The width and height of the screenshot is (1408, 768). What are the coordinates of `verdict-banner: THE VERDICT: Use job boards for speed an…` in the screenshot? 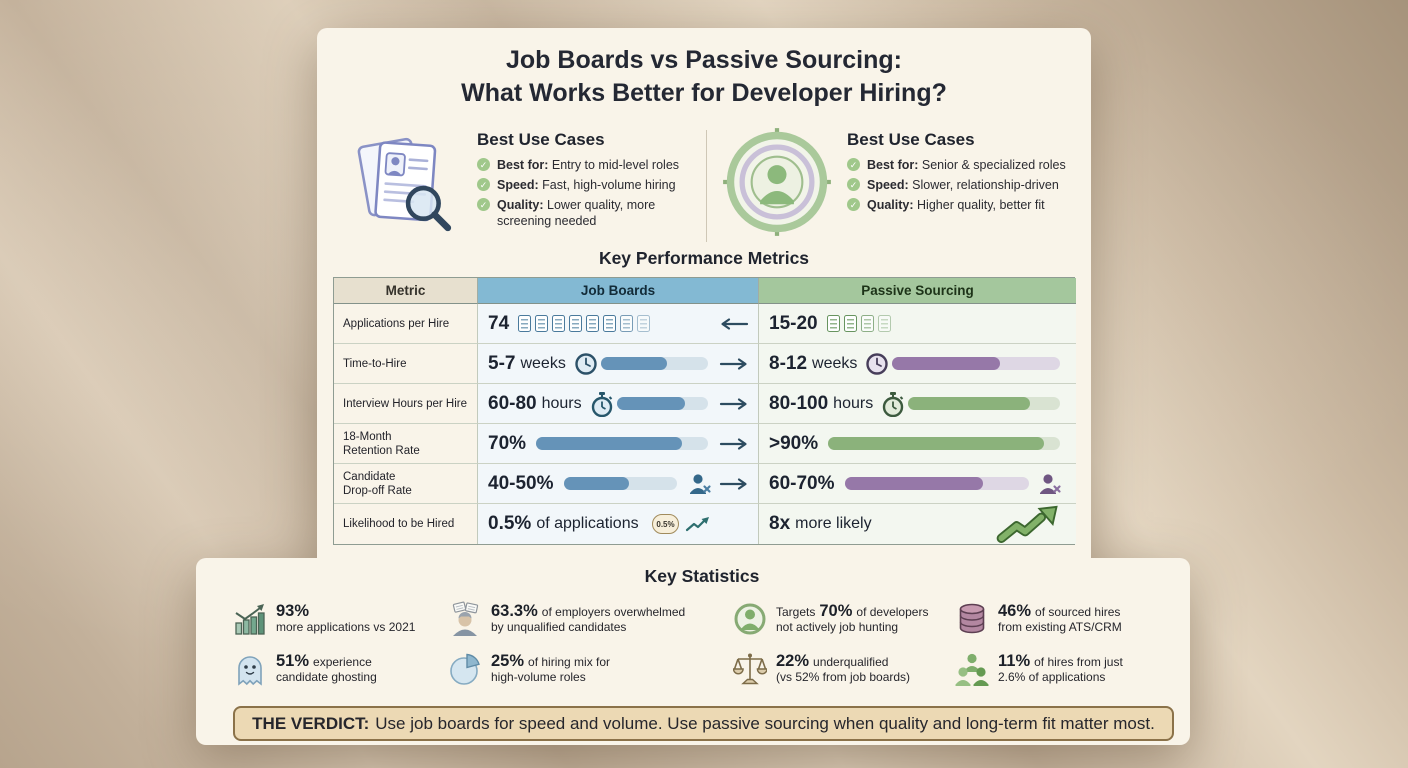 It's located at (703, 723).